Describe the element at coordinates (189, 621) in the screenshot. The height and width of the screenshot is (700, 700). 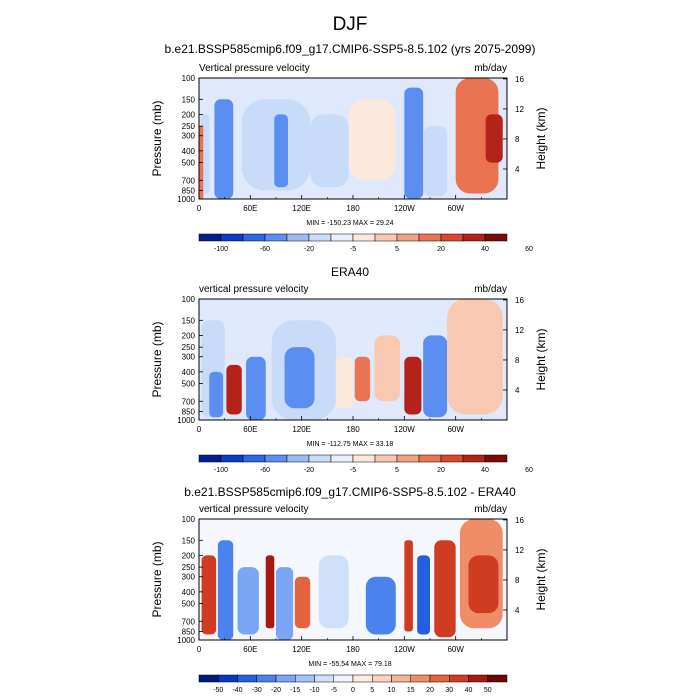
I see `y-tick-label: 700` at that location.